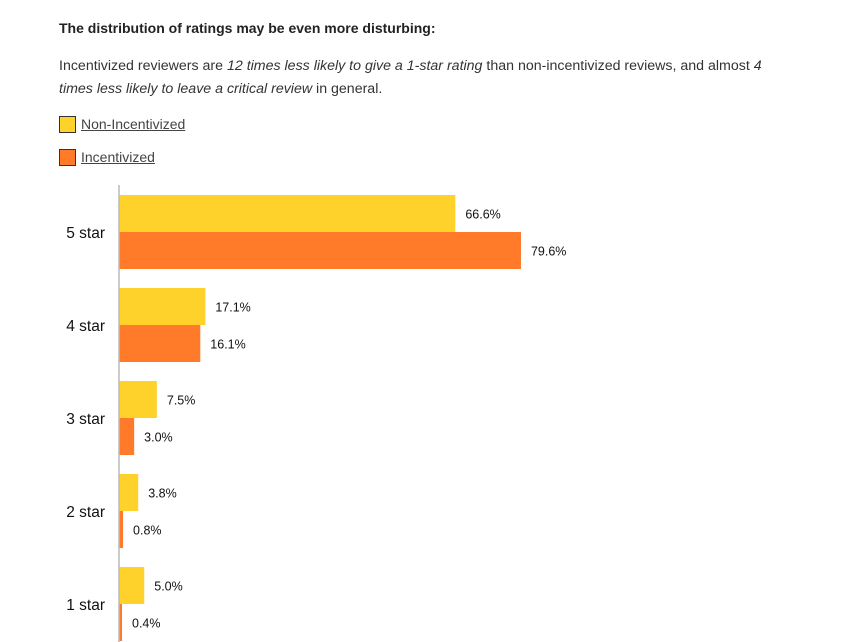 The width and height of the screenshot is (855, 642). What do you see at coordinates (85, 326) in the screenshot?
I see `category-label-4-star: 4 star` at bounding box center [85, 326].